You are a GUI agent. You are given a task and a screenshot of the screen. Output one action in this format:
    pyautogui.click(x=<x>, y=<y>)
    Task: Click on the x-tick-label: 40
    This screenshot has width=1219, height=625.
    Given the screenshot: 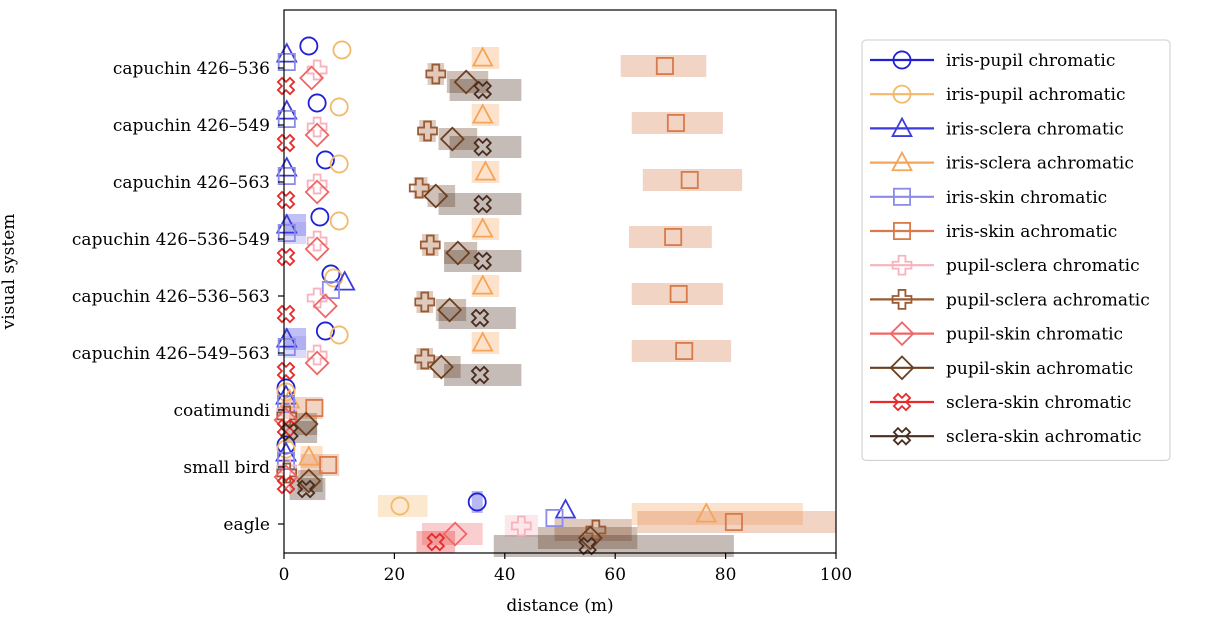 What is the action you would take?
    pyautogui.click(x=505, y=575)
    